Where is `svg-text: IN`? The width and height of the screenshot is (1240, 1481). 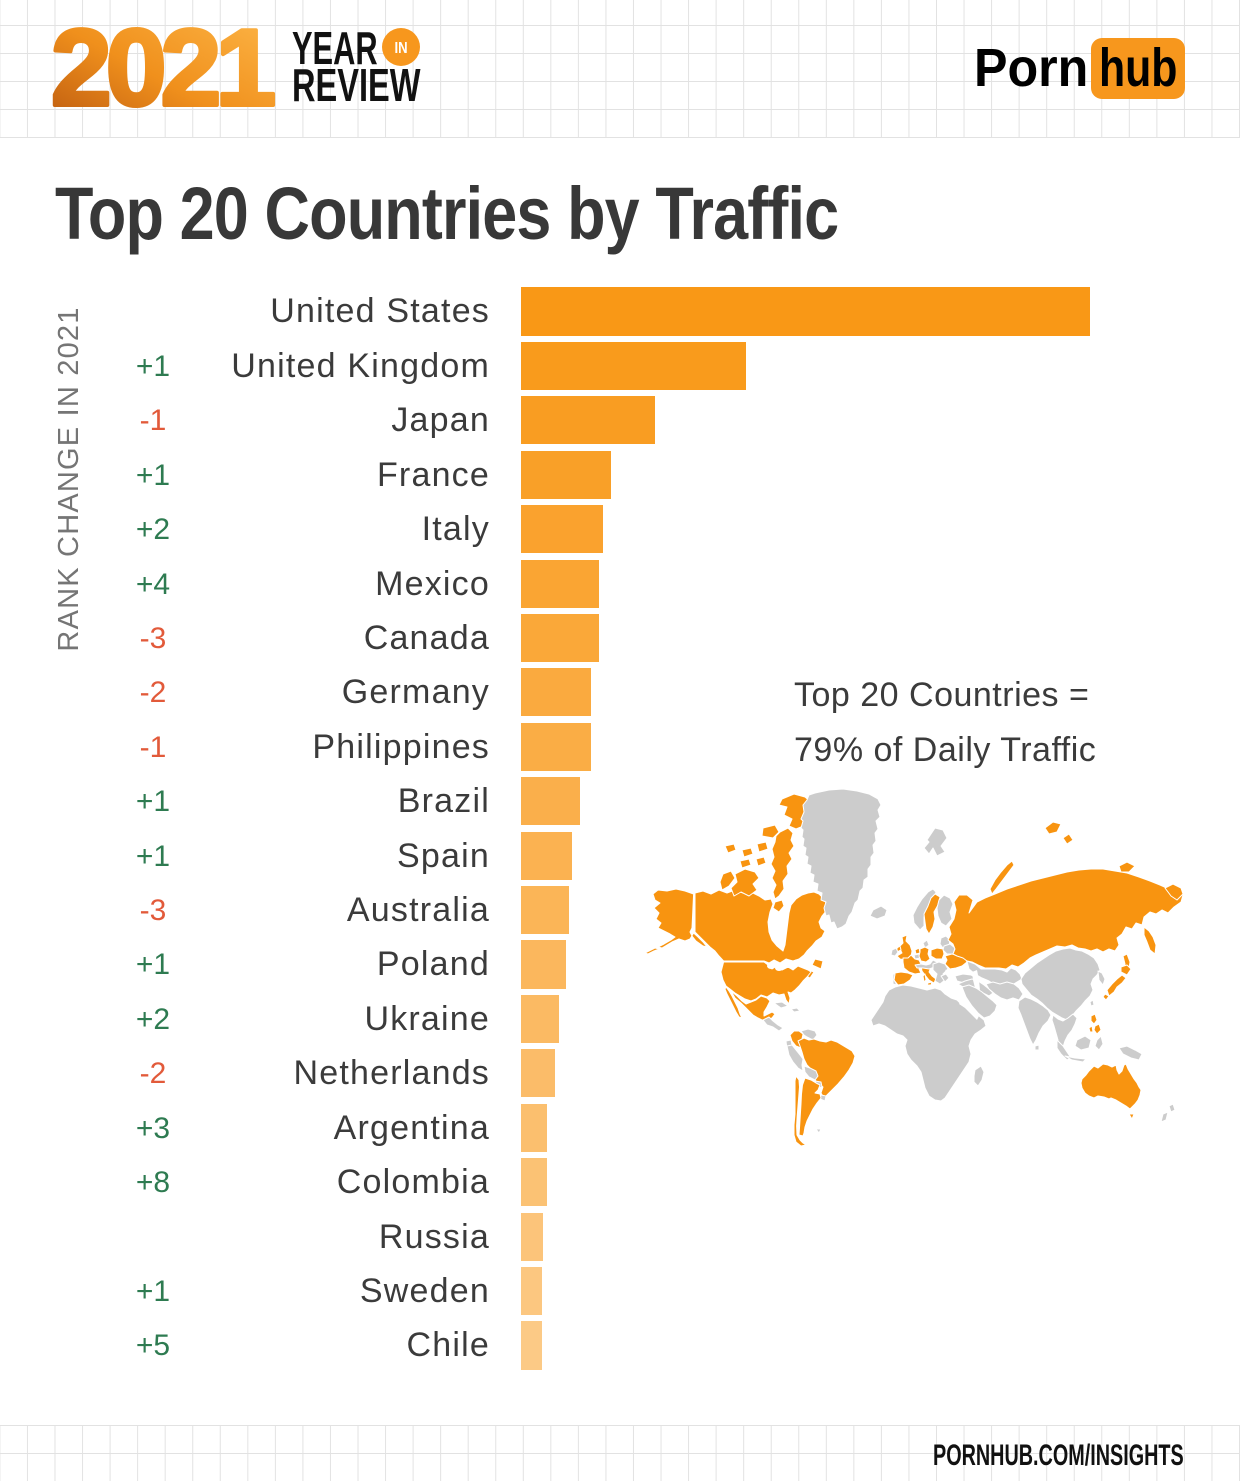
svg-text: IN is located at coordinates (400, 48).